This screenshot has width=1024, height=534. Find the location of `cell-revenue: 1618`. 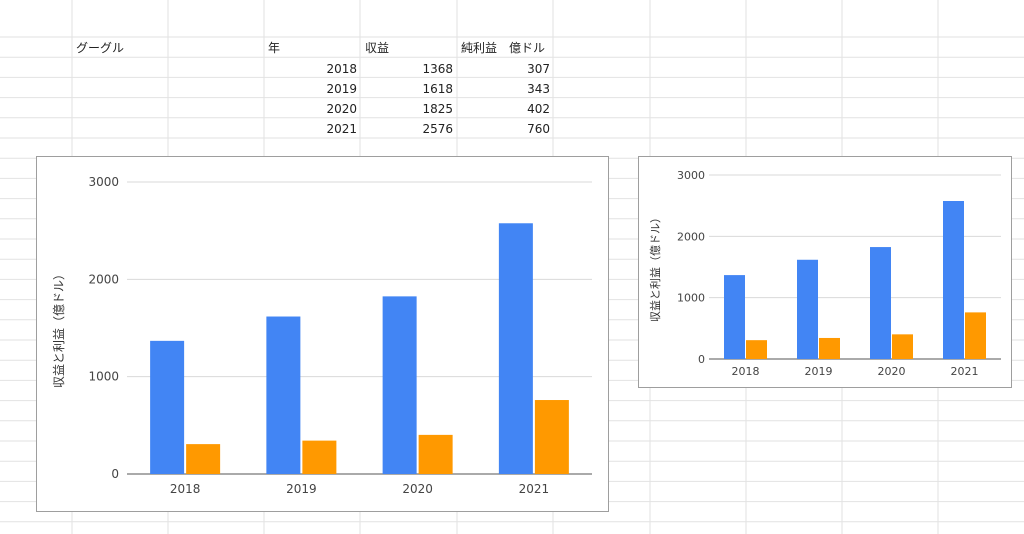

cell-revenue: 1618 is located at coordinates (437, 89).